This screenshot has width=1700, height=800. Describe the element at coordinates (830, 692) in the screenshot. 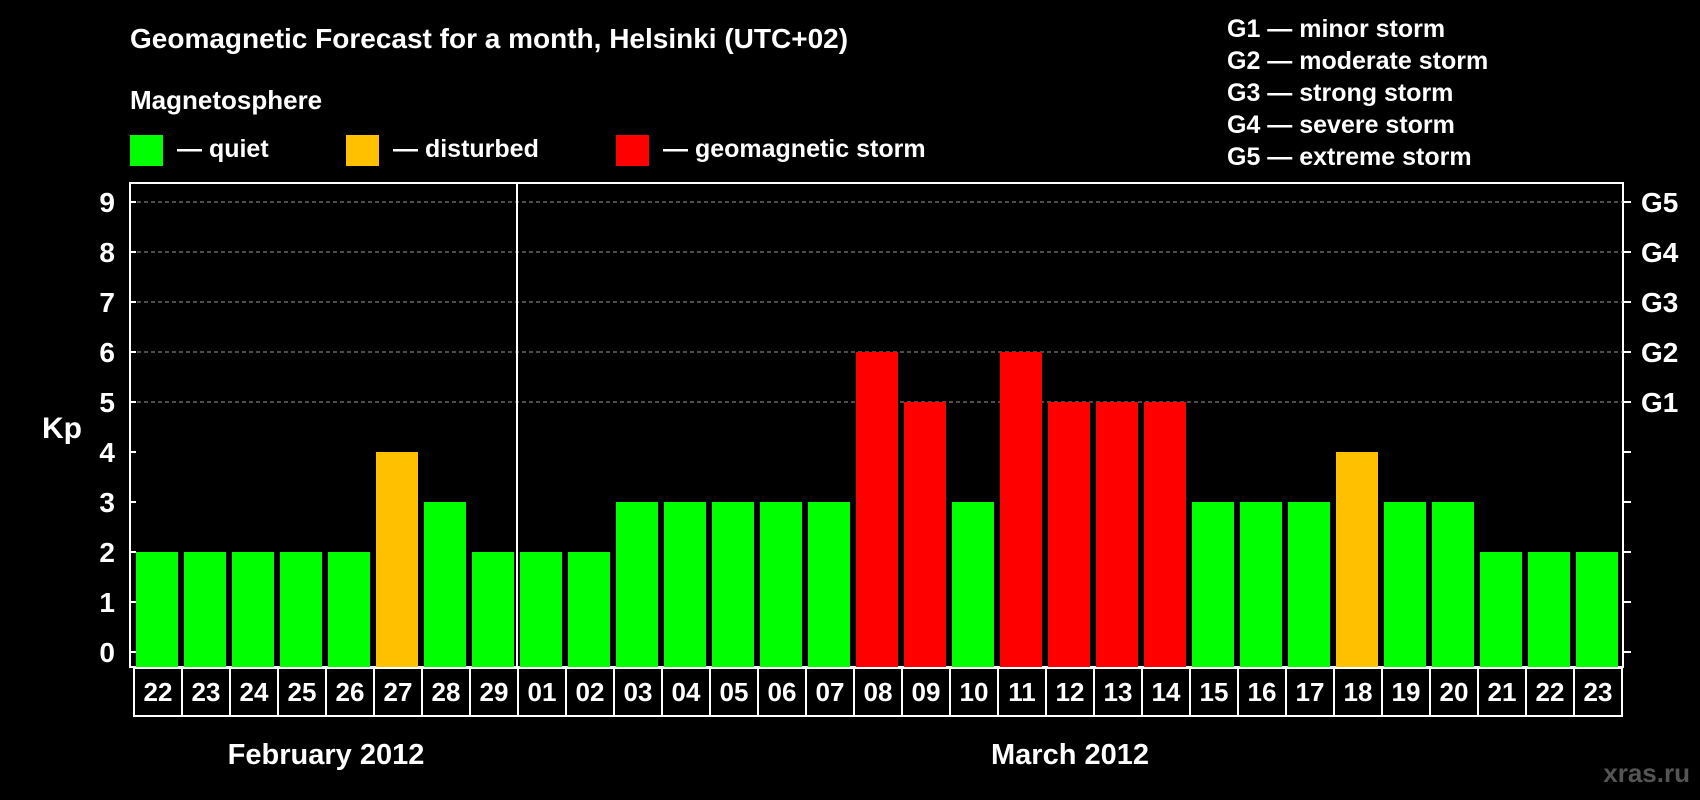

I see `day-label-15: 07` at that location.